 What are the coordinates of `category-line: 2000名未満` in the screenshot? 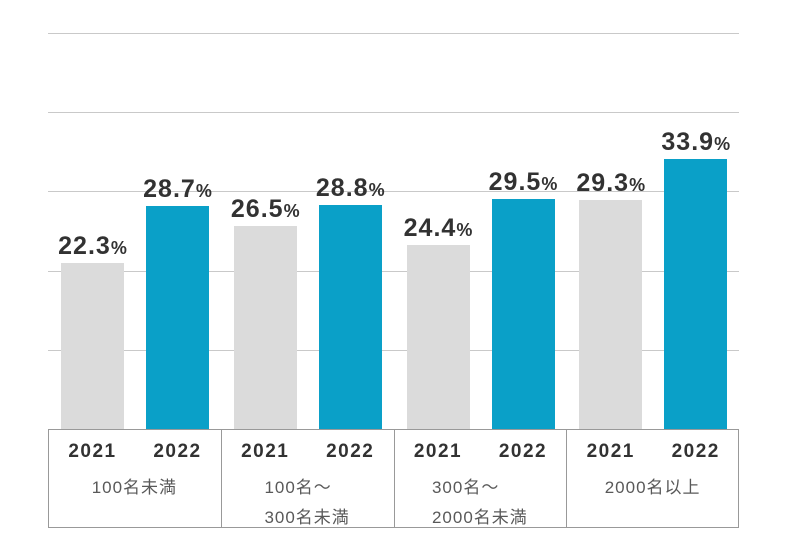 It's located at (479, 517).